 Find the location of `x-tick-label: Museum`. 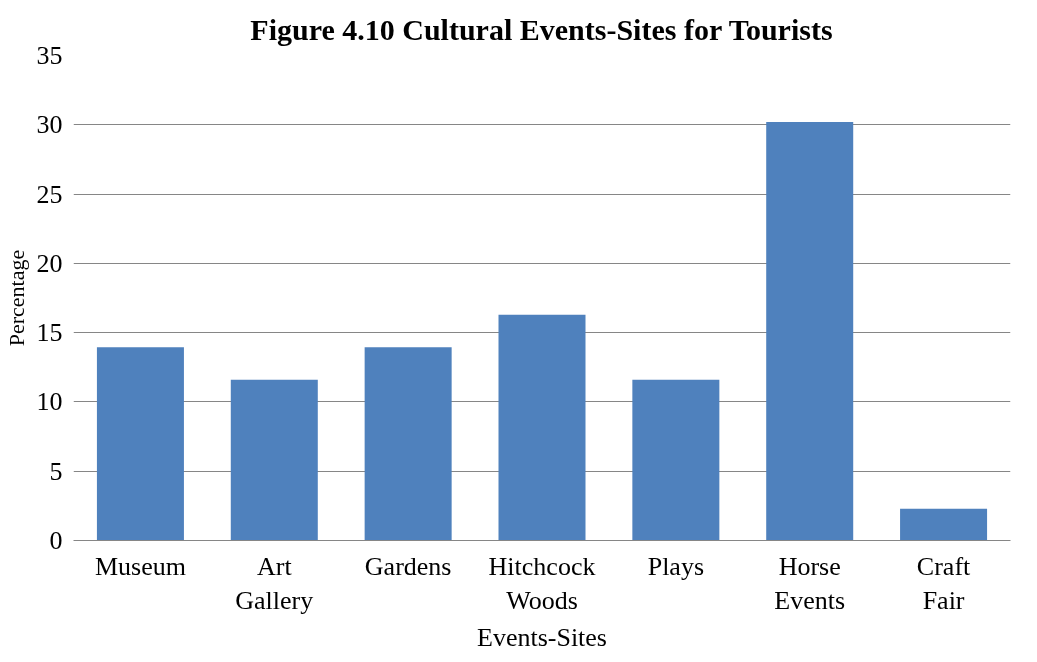

x-tick-label: Museum is located at coordinates (140, 566).